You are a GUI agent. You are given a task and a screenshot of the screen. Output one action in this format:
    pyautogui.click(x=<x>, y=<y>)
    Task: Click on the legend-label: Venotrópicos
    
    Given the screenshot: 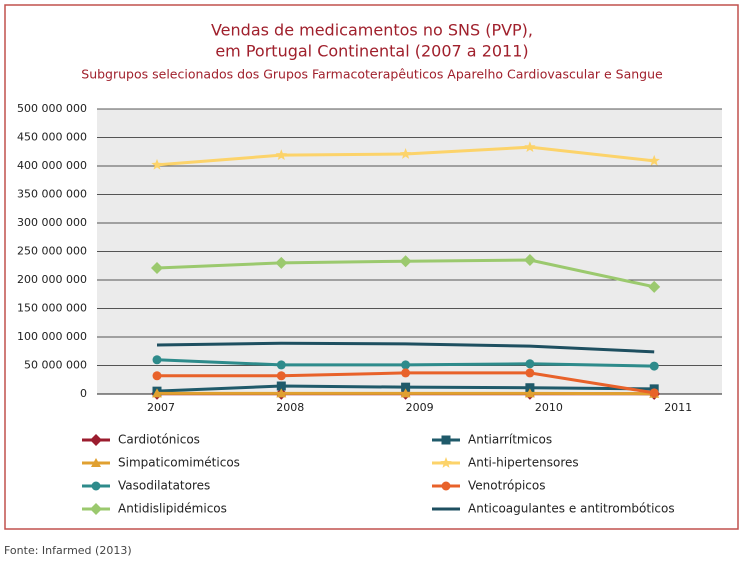 What is the action you would take?
    pyautogui.click(x=506, y=486)
    